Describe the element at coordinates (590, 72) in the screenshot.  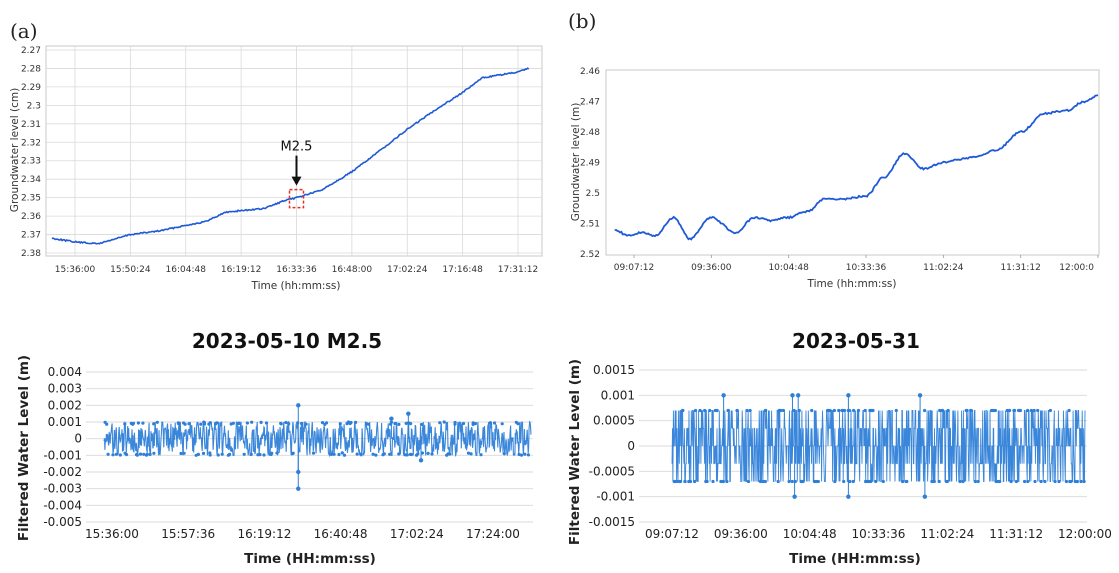
I see `y-tick-label: 2.46` at that location.